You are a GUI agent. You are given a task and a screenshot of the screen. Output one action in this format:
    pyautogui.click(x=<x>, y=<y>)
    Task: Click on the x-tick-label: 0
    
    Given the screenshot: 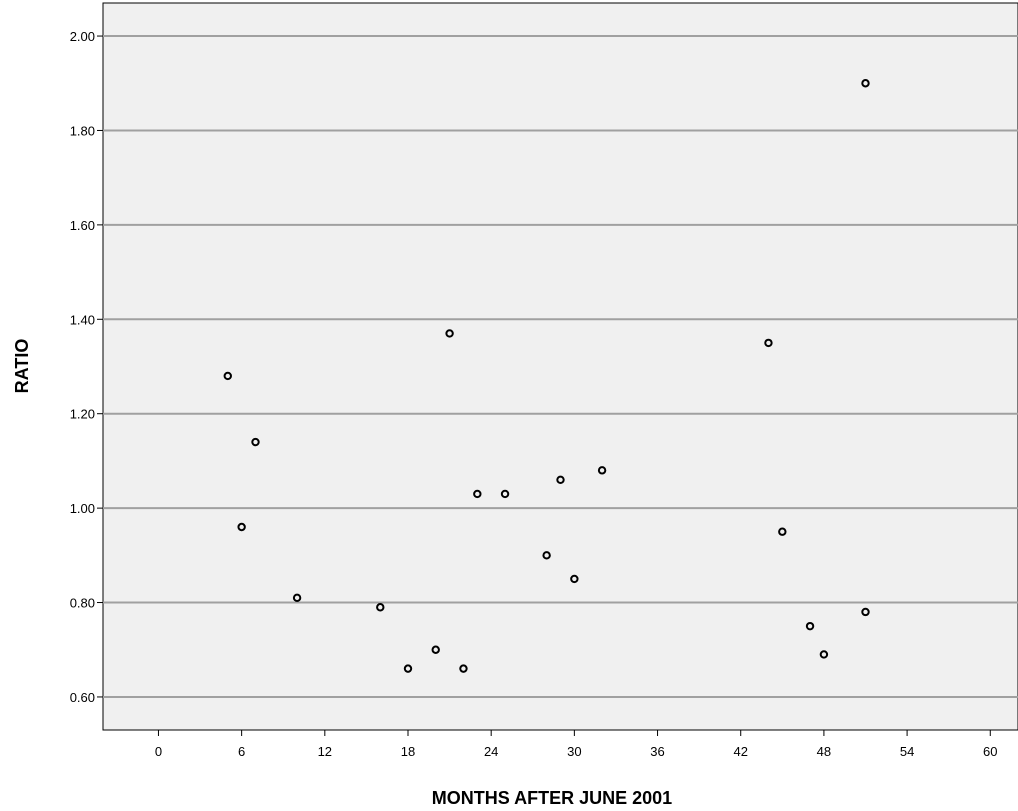 What is the action you would take?
    pyautogui.click(x=158, y=751)
    